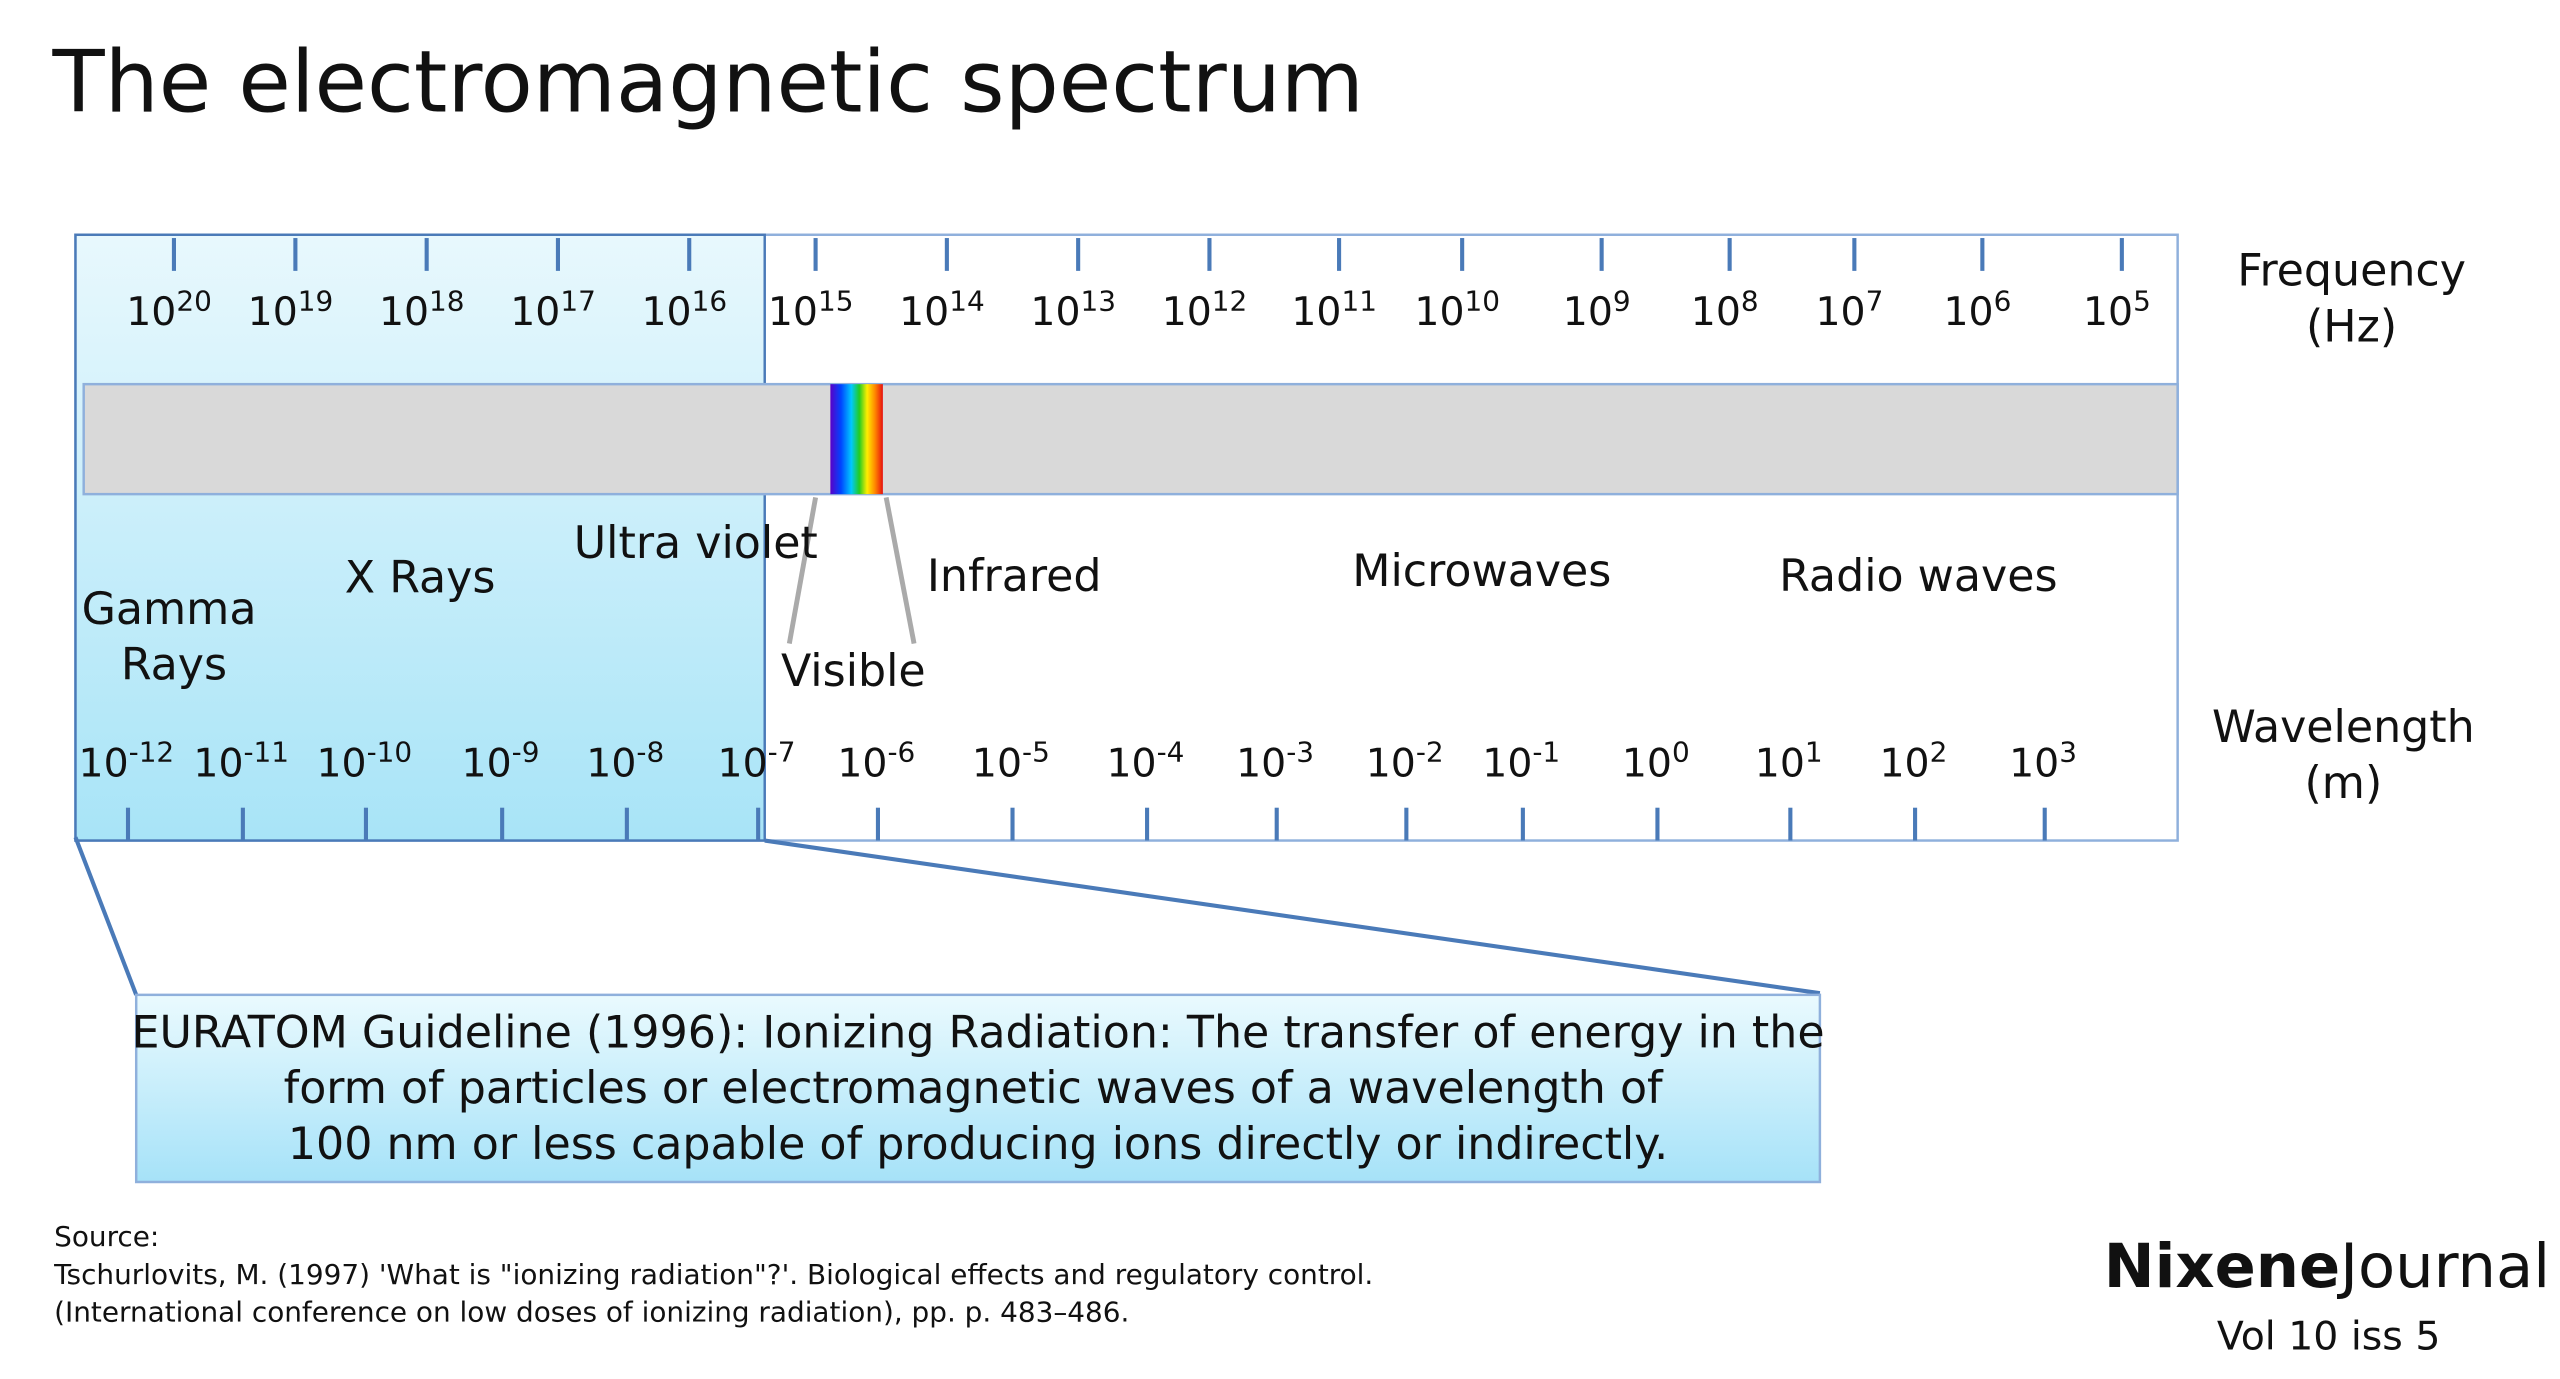 This screenshot has height=1379, width=2560. I want to click on tick-label: 10¹⁹, so click(291, 309).